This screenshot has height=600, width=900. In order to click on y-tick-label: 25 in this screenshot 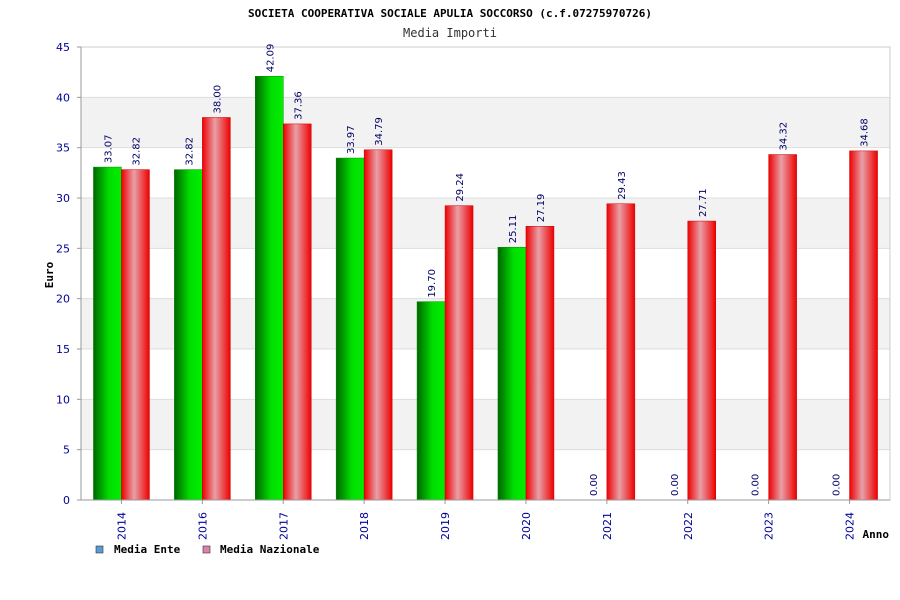, I will do `click(63, 248)`.